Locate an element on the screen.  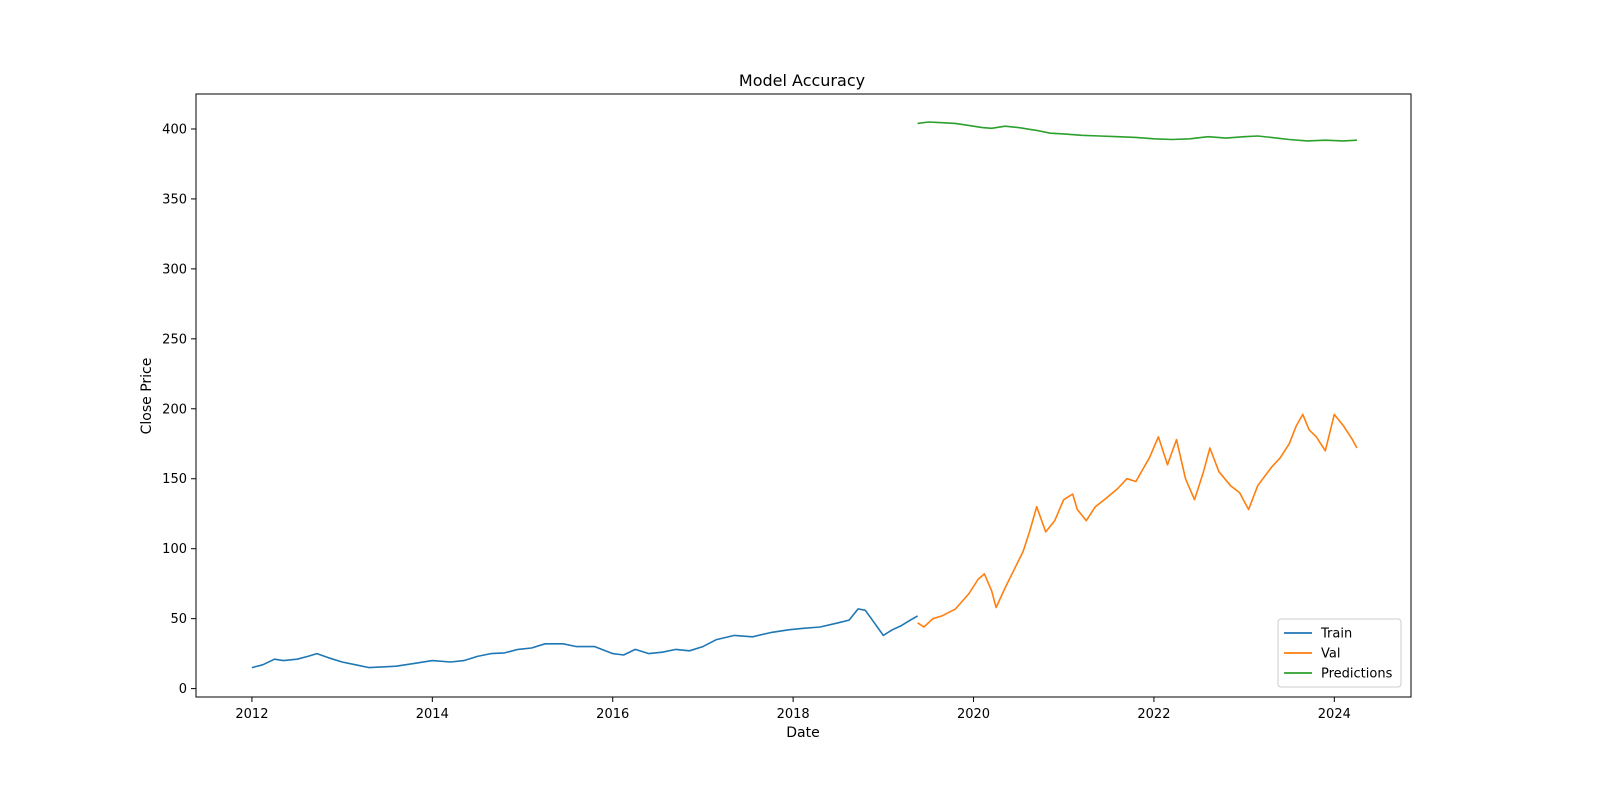
x-tick-label: 2018 is located at coordinates (793, 714).